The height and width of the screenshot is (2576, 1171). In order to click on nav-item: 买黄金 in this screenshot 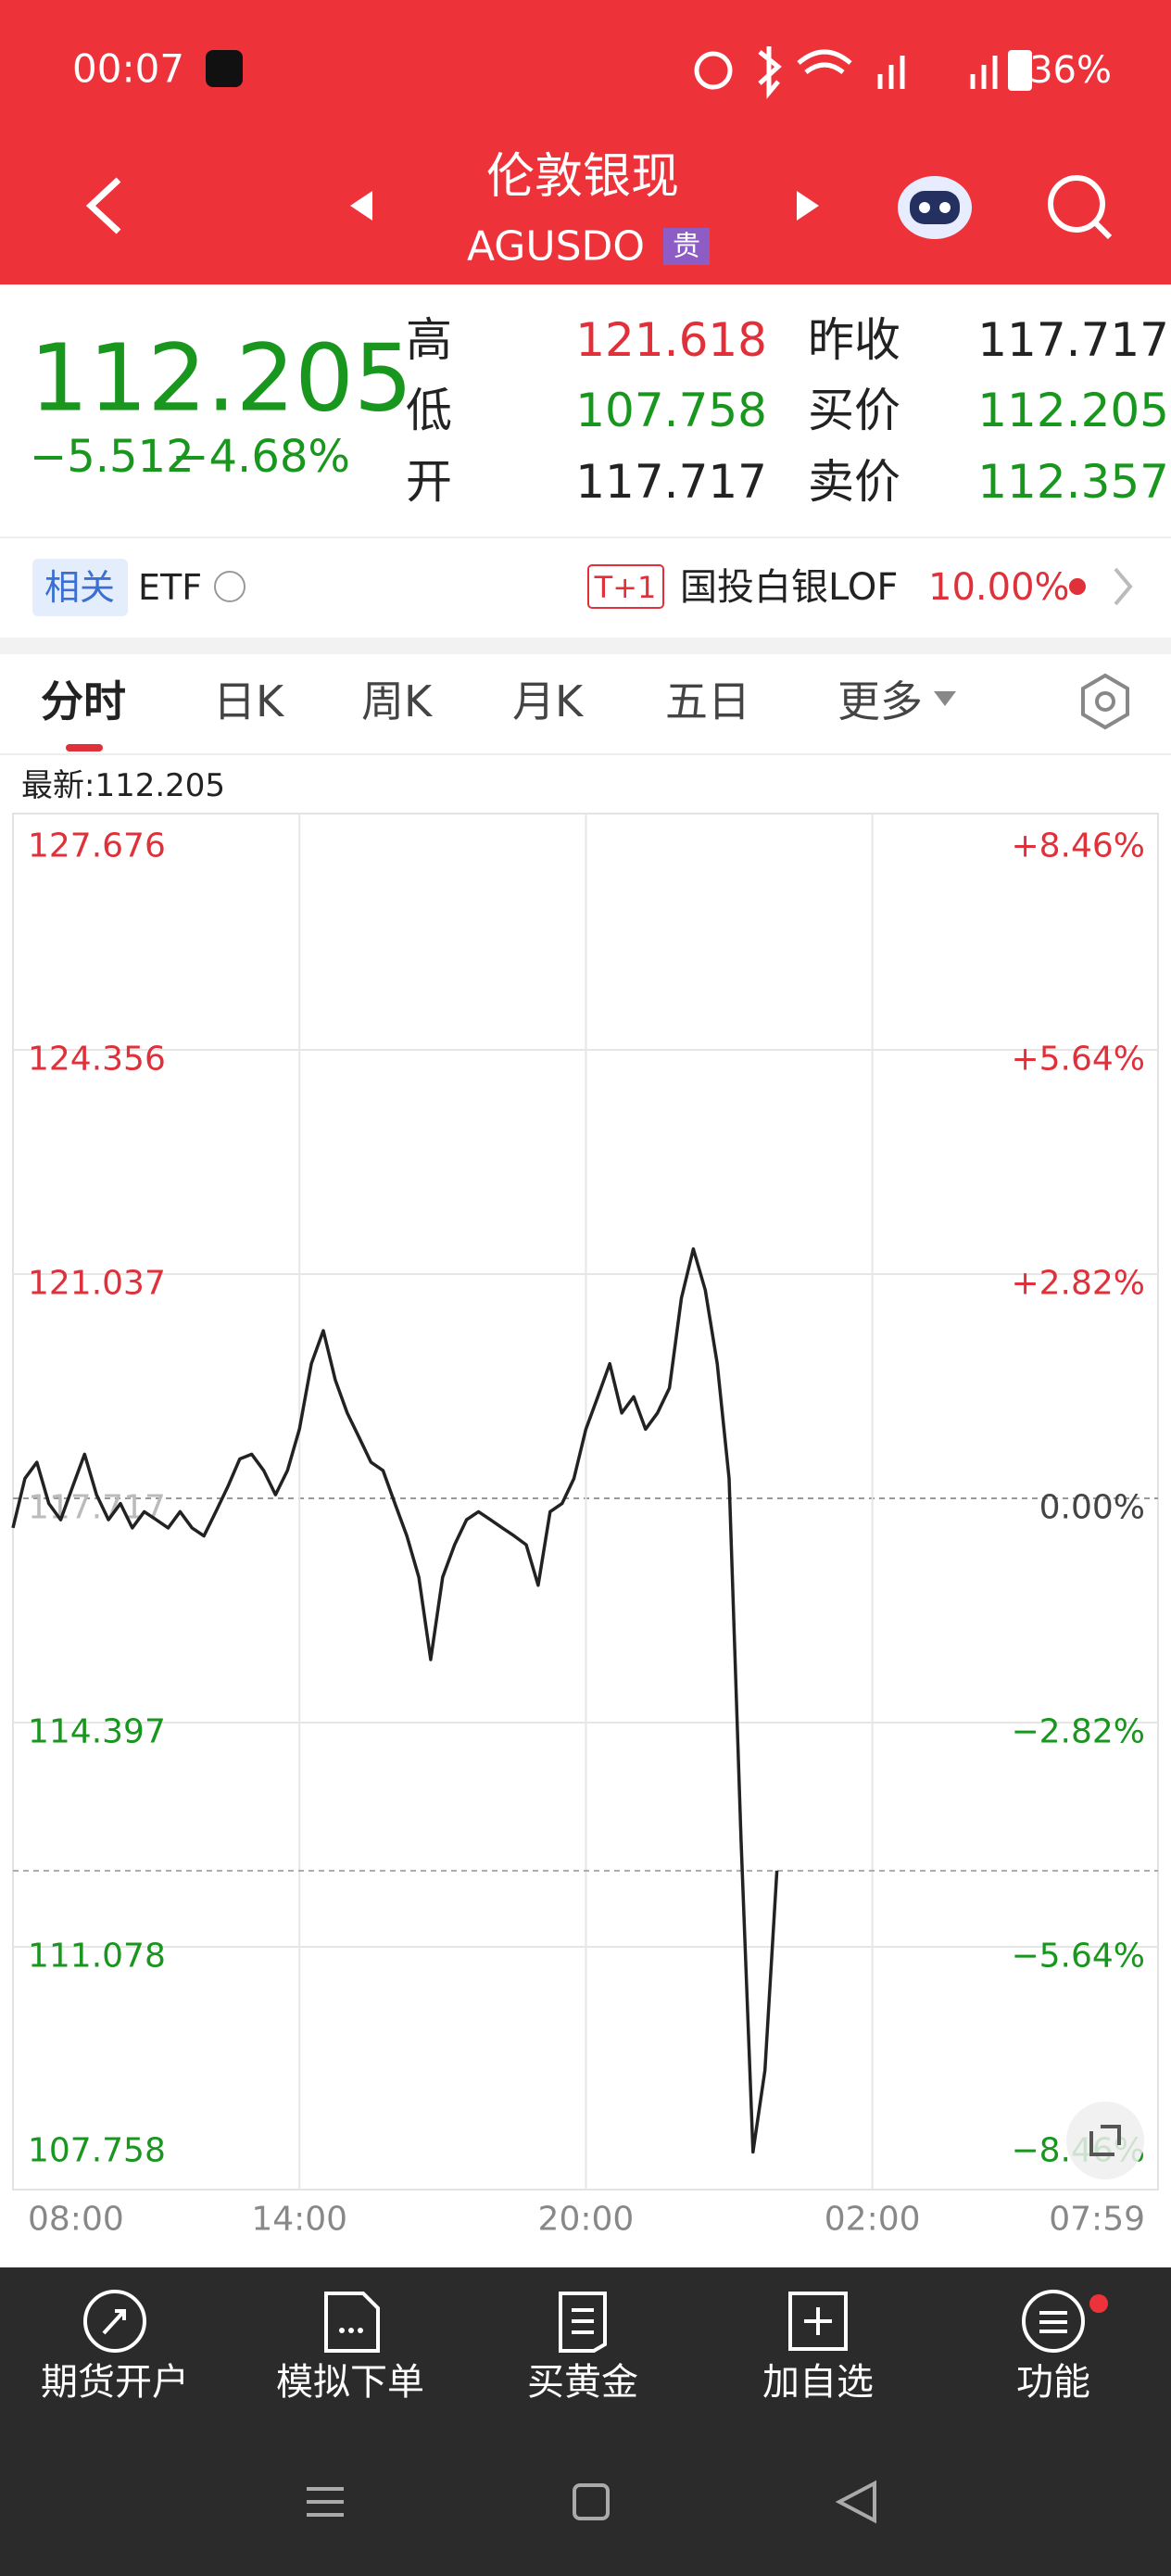, I will do `click(583, 2382)`.